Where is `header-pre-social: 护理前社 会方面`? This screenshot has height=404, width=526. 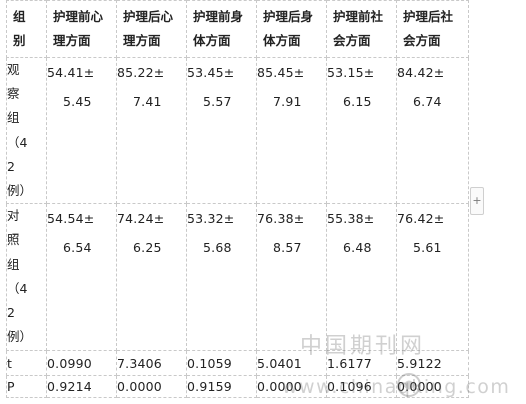
header-pre-social: 护理前社 会方面 is located at coordinates (361, 29).